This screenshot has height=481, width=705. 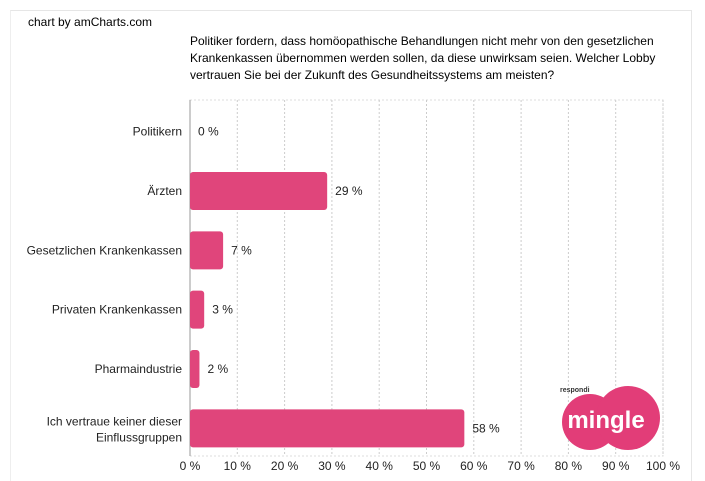 I want to click on category-label: Pharmaindustrie, so click(x=139, y=369).